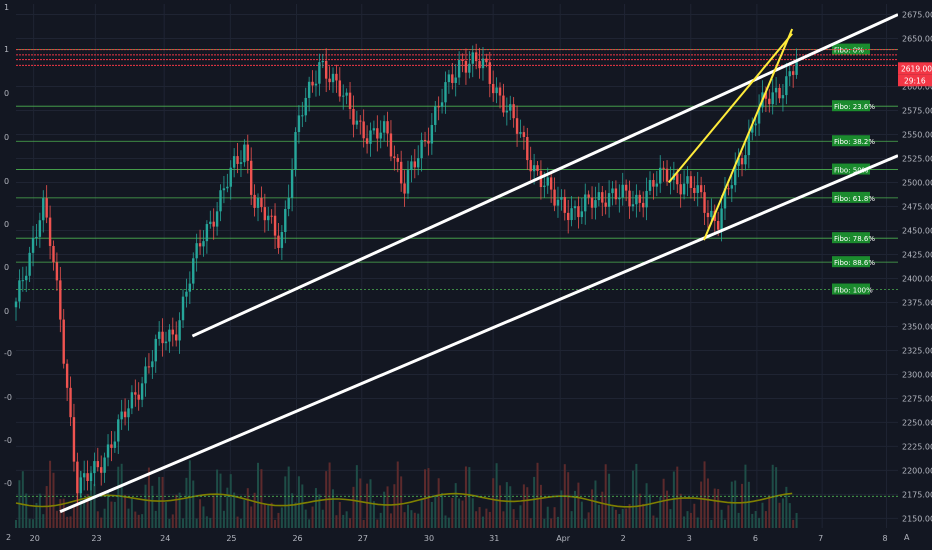 This screenshot has height=550, width=932. I want to click on auto-scale-toggle: A, so click(907, 537).